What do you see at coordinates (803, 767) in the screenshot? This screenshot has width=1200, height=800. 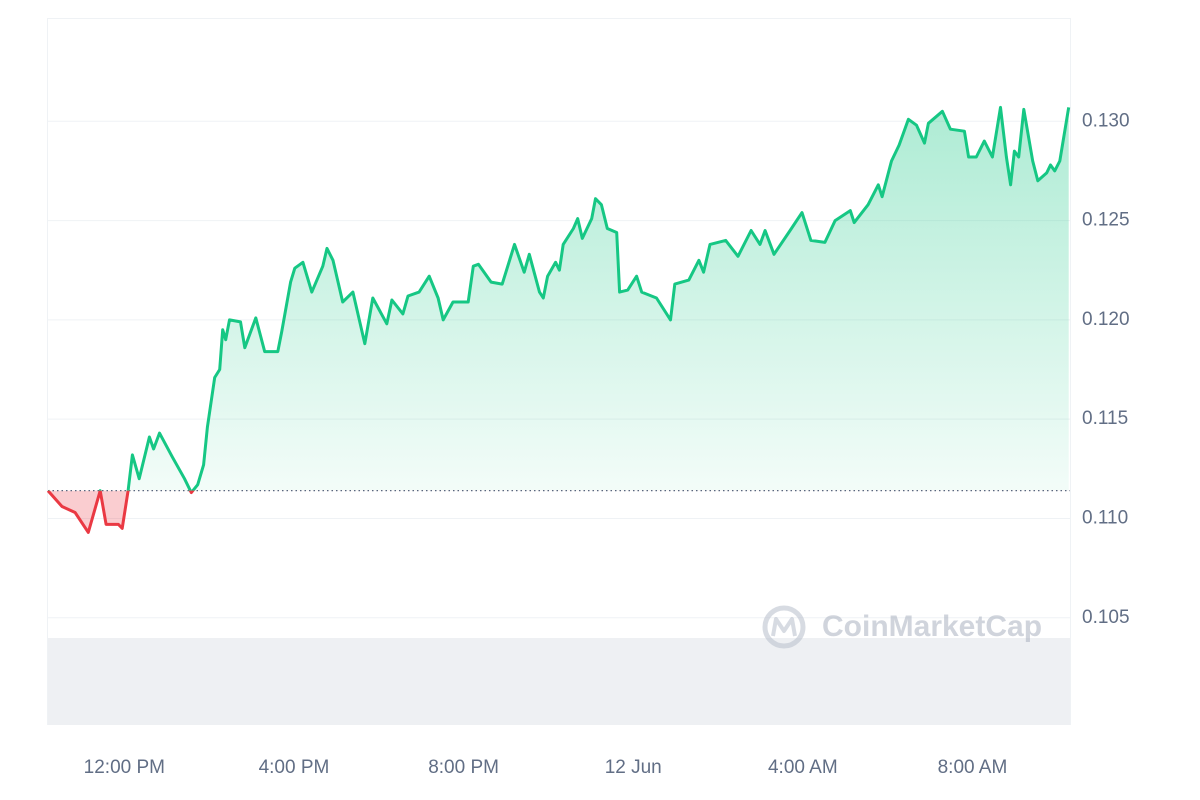 I see `x-tick-label: 4:00 AM` at bounding box center [803, 767].